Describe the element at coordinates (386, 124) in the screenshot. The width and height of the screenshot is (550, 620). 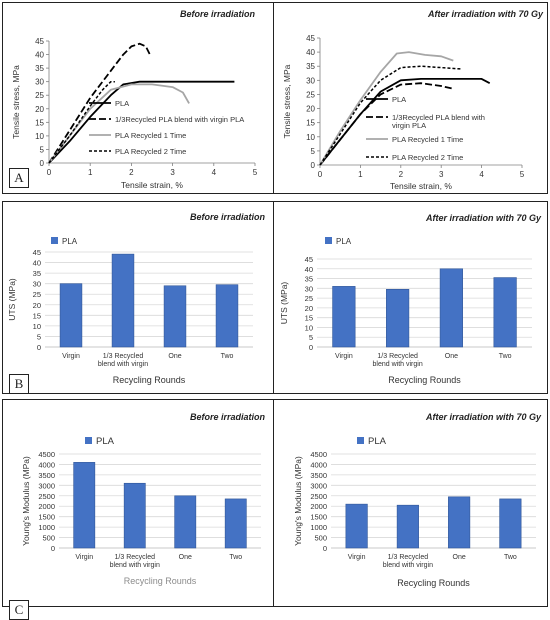
I see `series-line-1-3recycled-pla-blend-with-virgin-pla` at that location.